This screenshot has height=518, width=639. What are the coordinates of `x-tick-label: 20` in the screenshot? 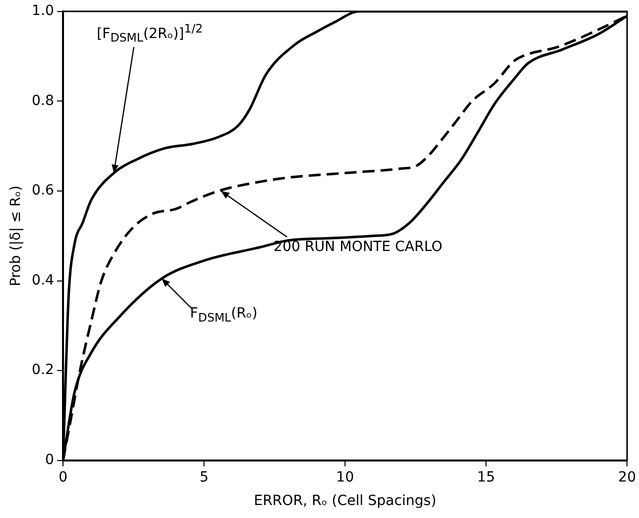 It's located at (627, 477).